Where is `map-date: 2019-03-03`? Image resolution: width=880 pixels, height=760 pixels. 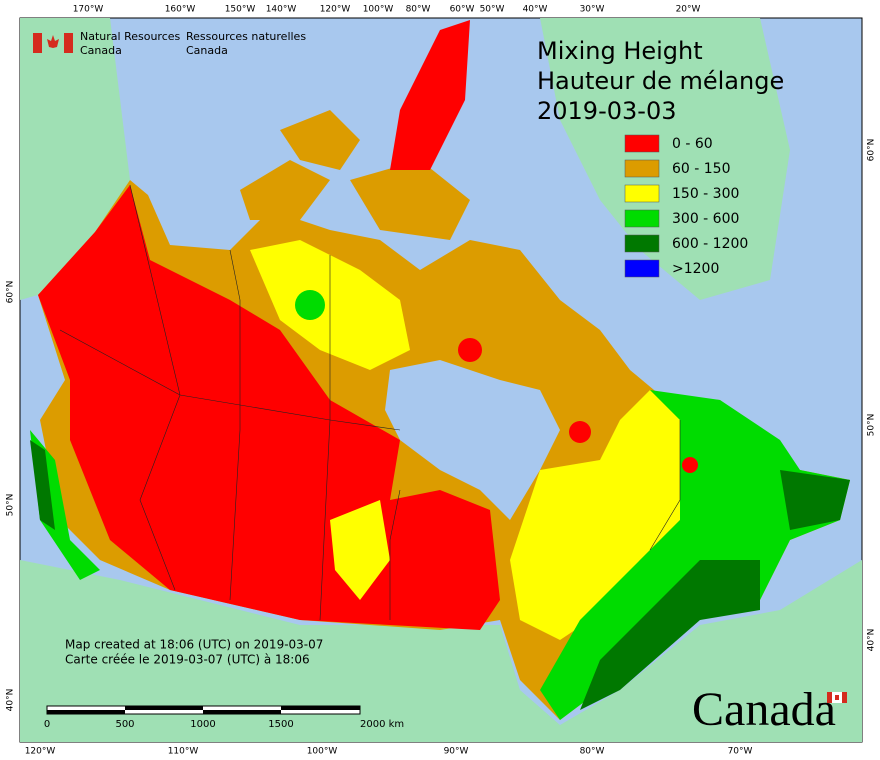 map-date: 2019-03-03 is located at coordinates (606, 111).